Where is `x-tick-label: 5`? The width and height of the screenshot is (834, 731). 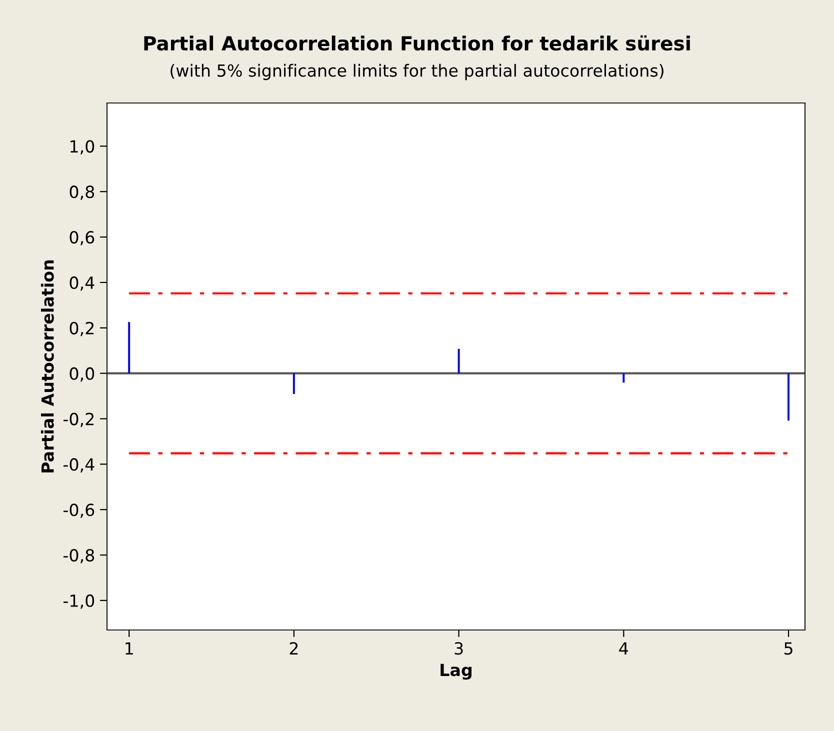
x-tick-label: 5 is located at coordinates (788, 648).